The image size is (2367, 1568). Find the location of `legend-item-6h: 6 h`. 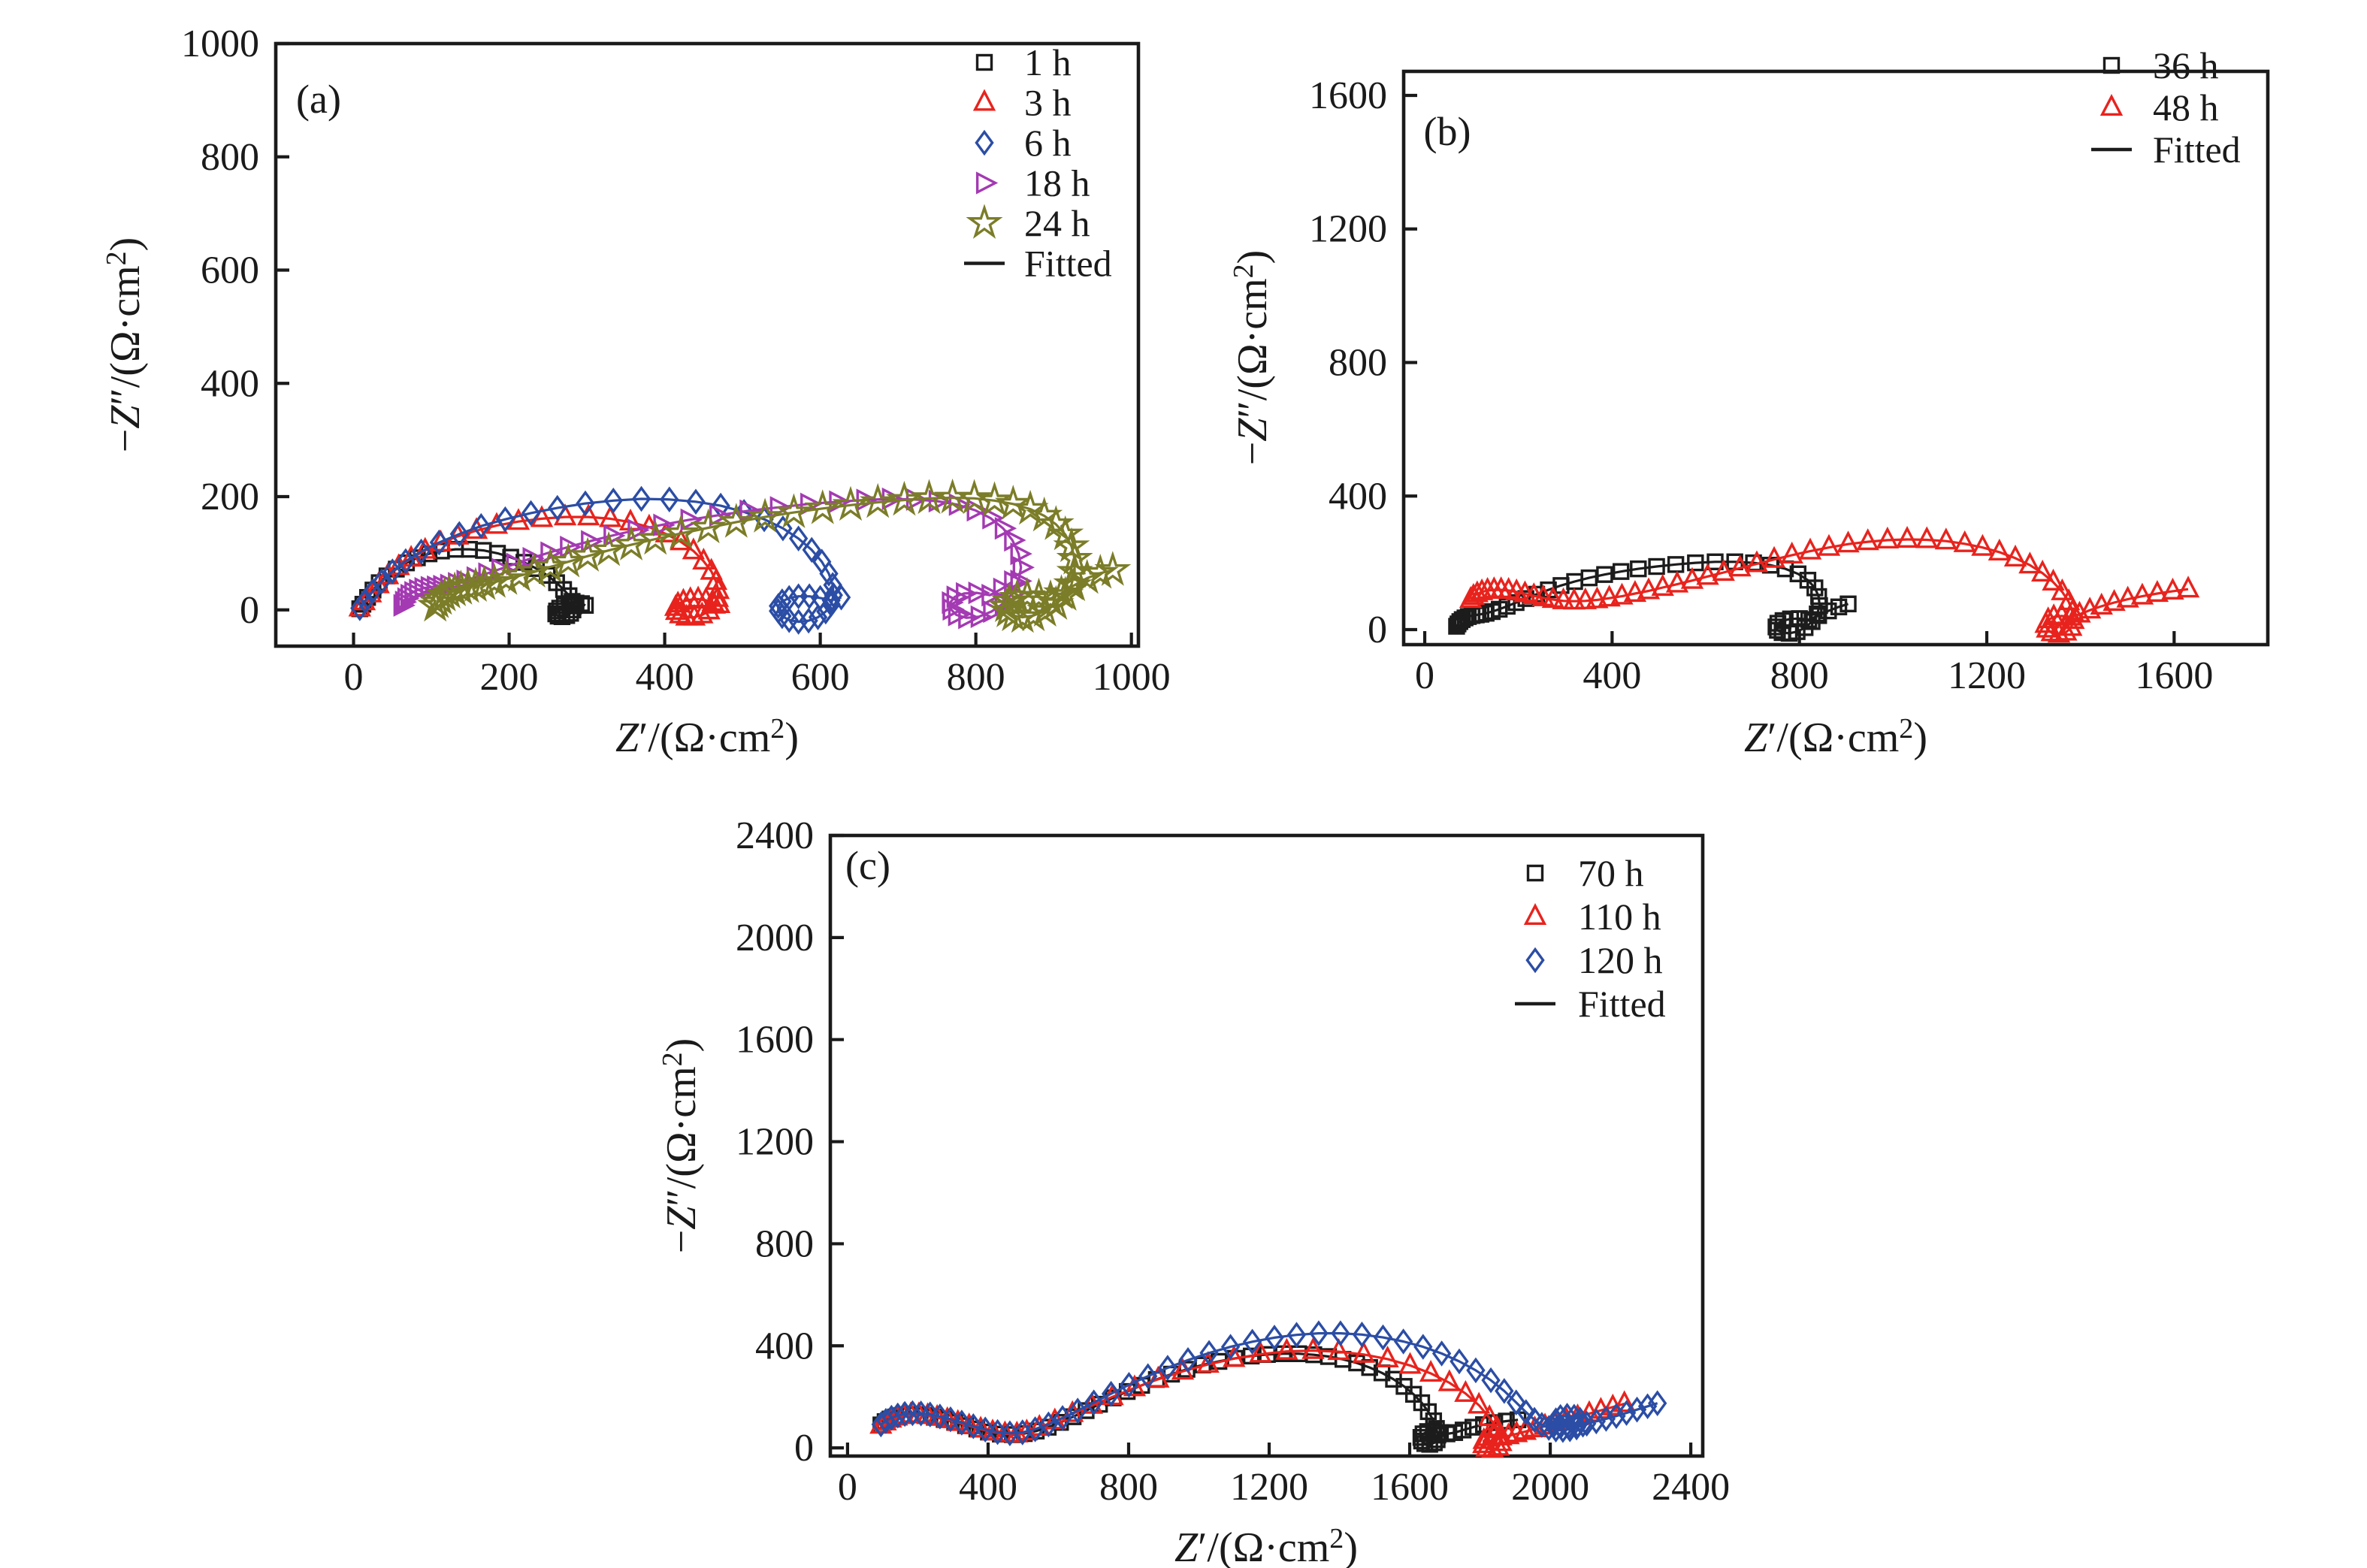

legend-item-6h: 6 h is located at coordinates (1023, 143).